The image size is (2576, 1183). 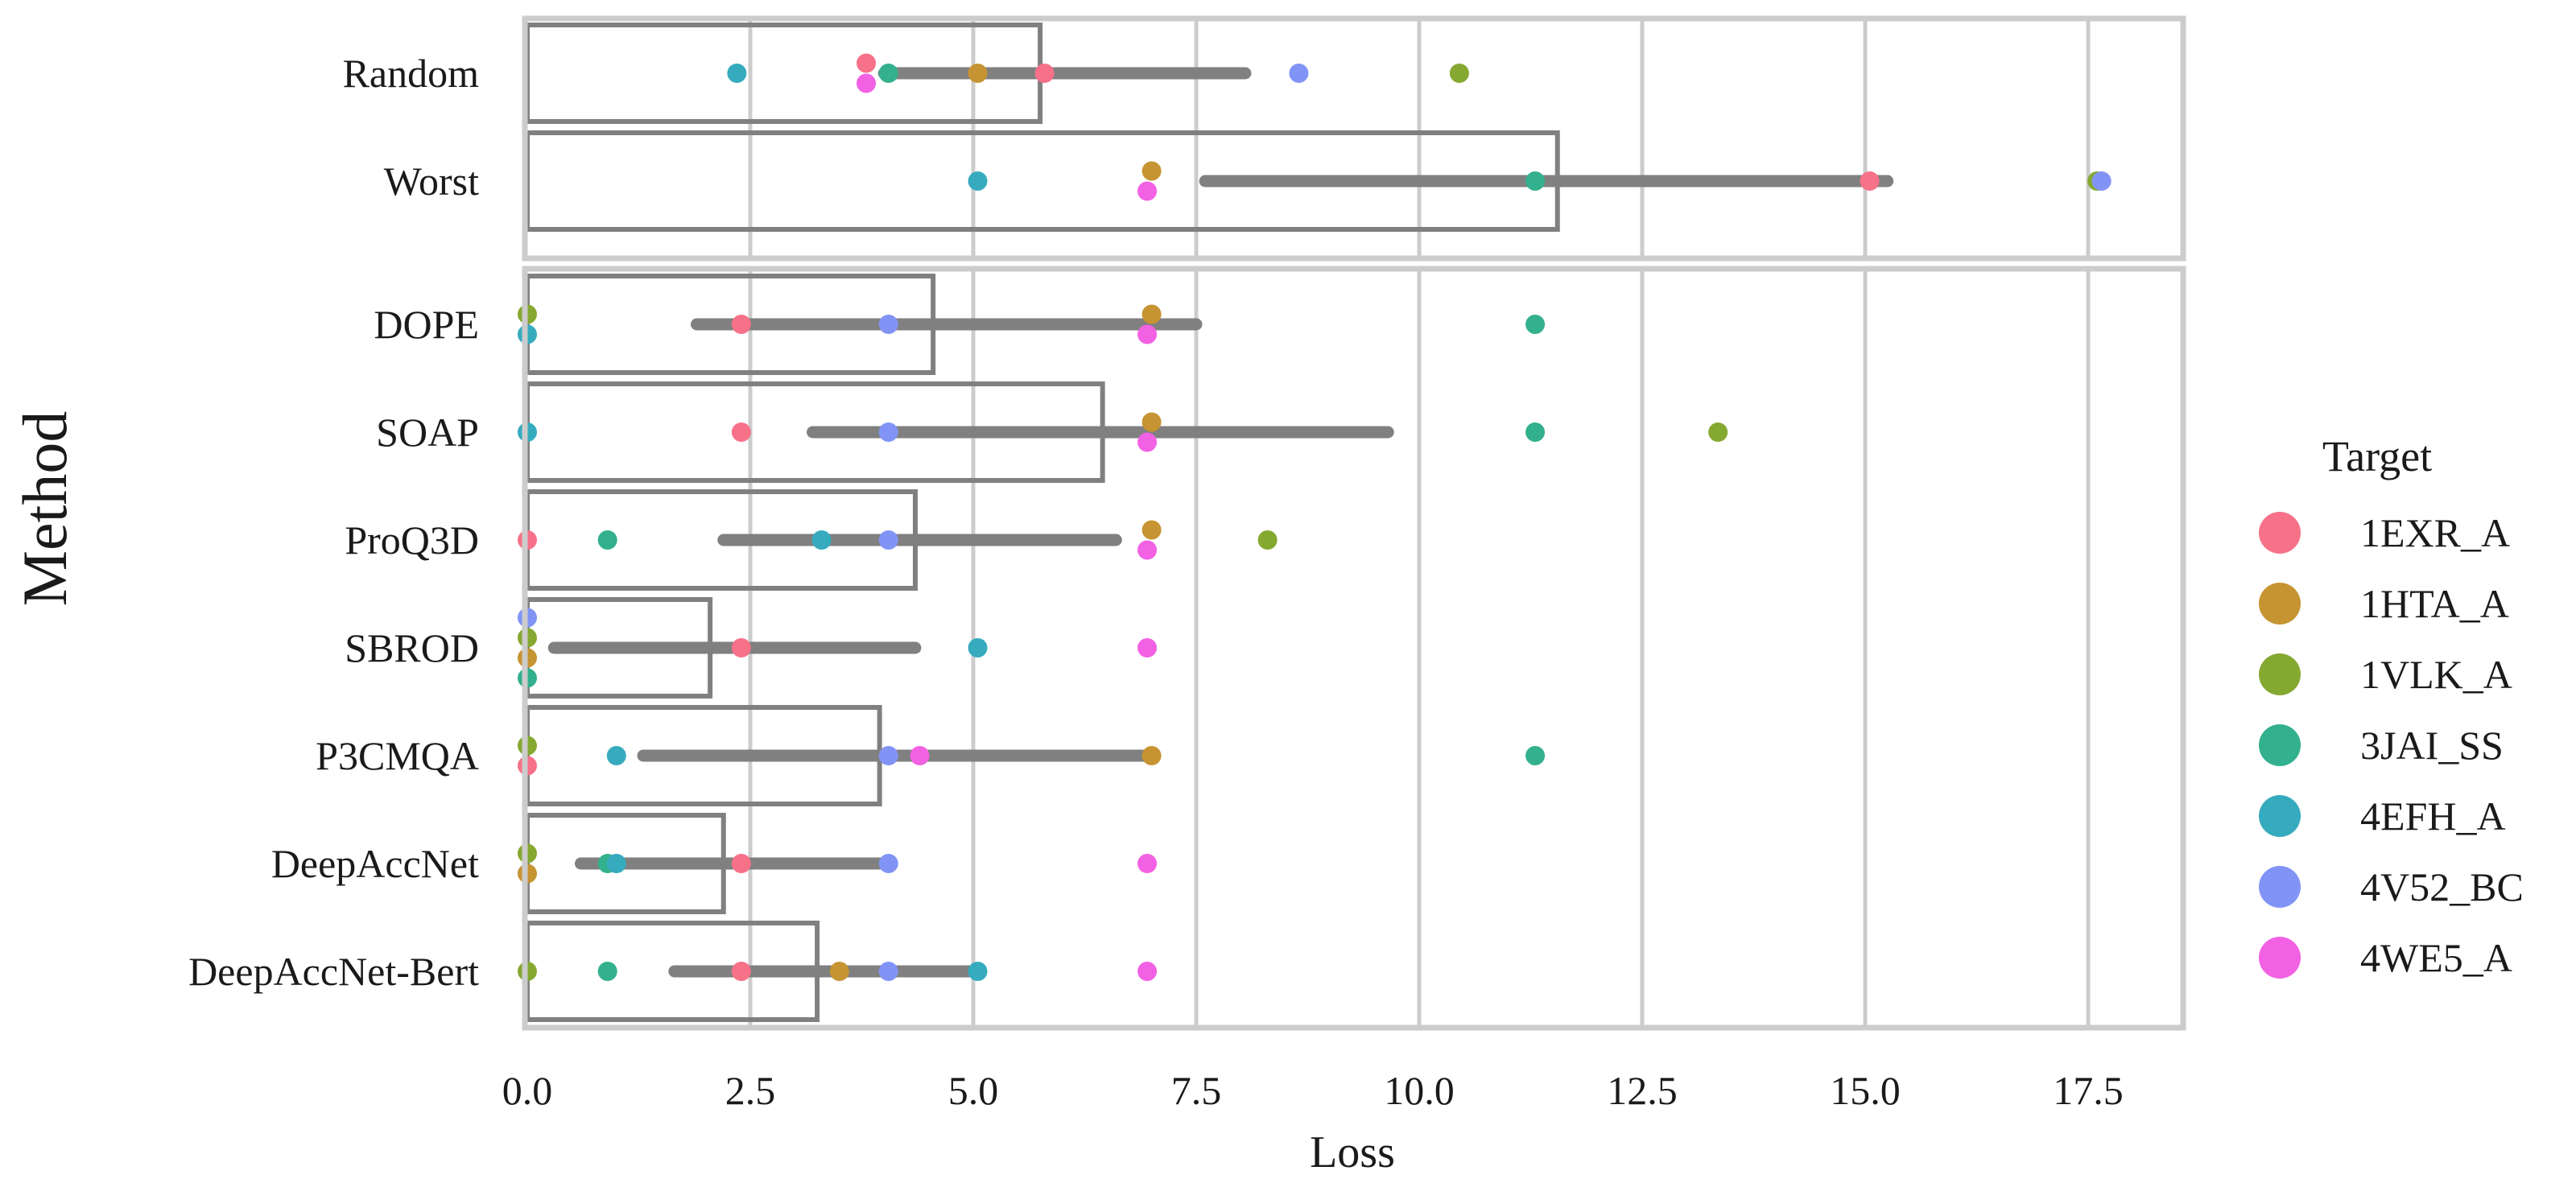 I want to click on point-soap-4v52-bc, so click(x=888, y=432).